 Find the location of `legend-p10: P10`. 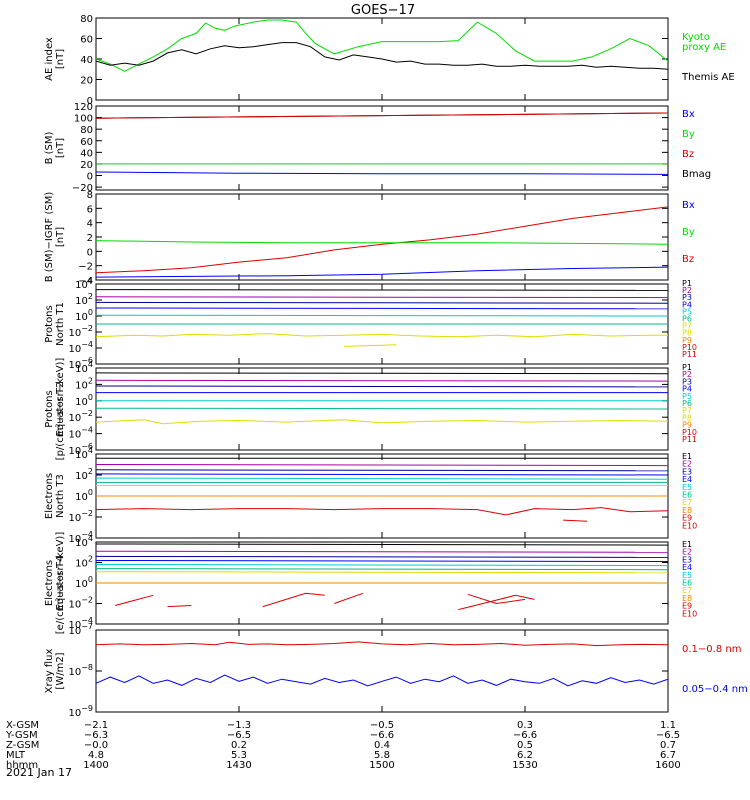

legend-p10: P10 is located at coordinates (689, 432).